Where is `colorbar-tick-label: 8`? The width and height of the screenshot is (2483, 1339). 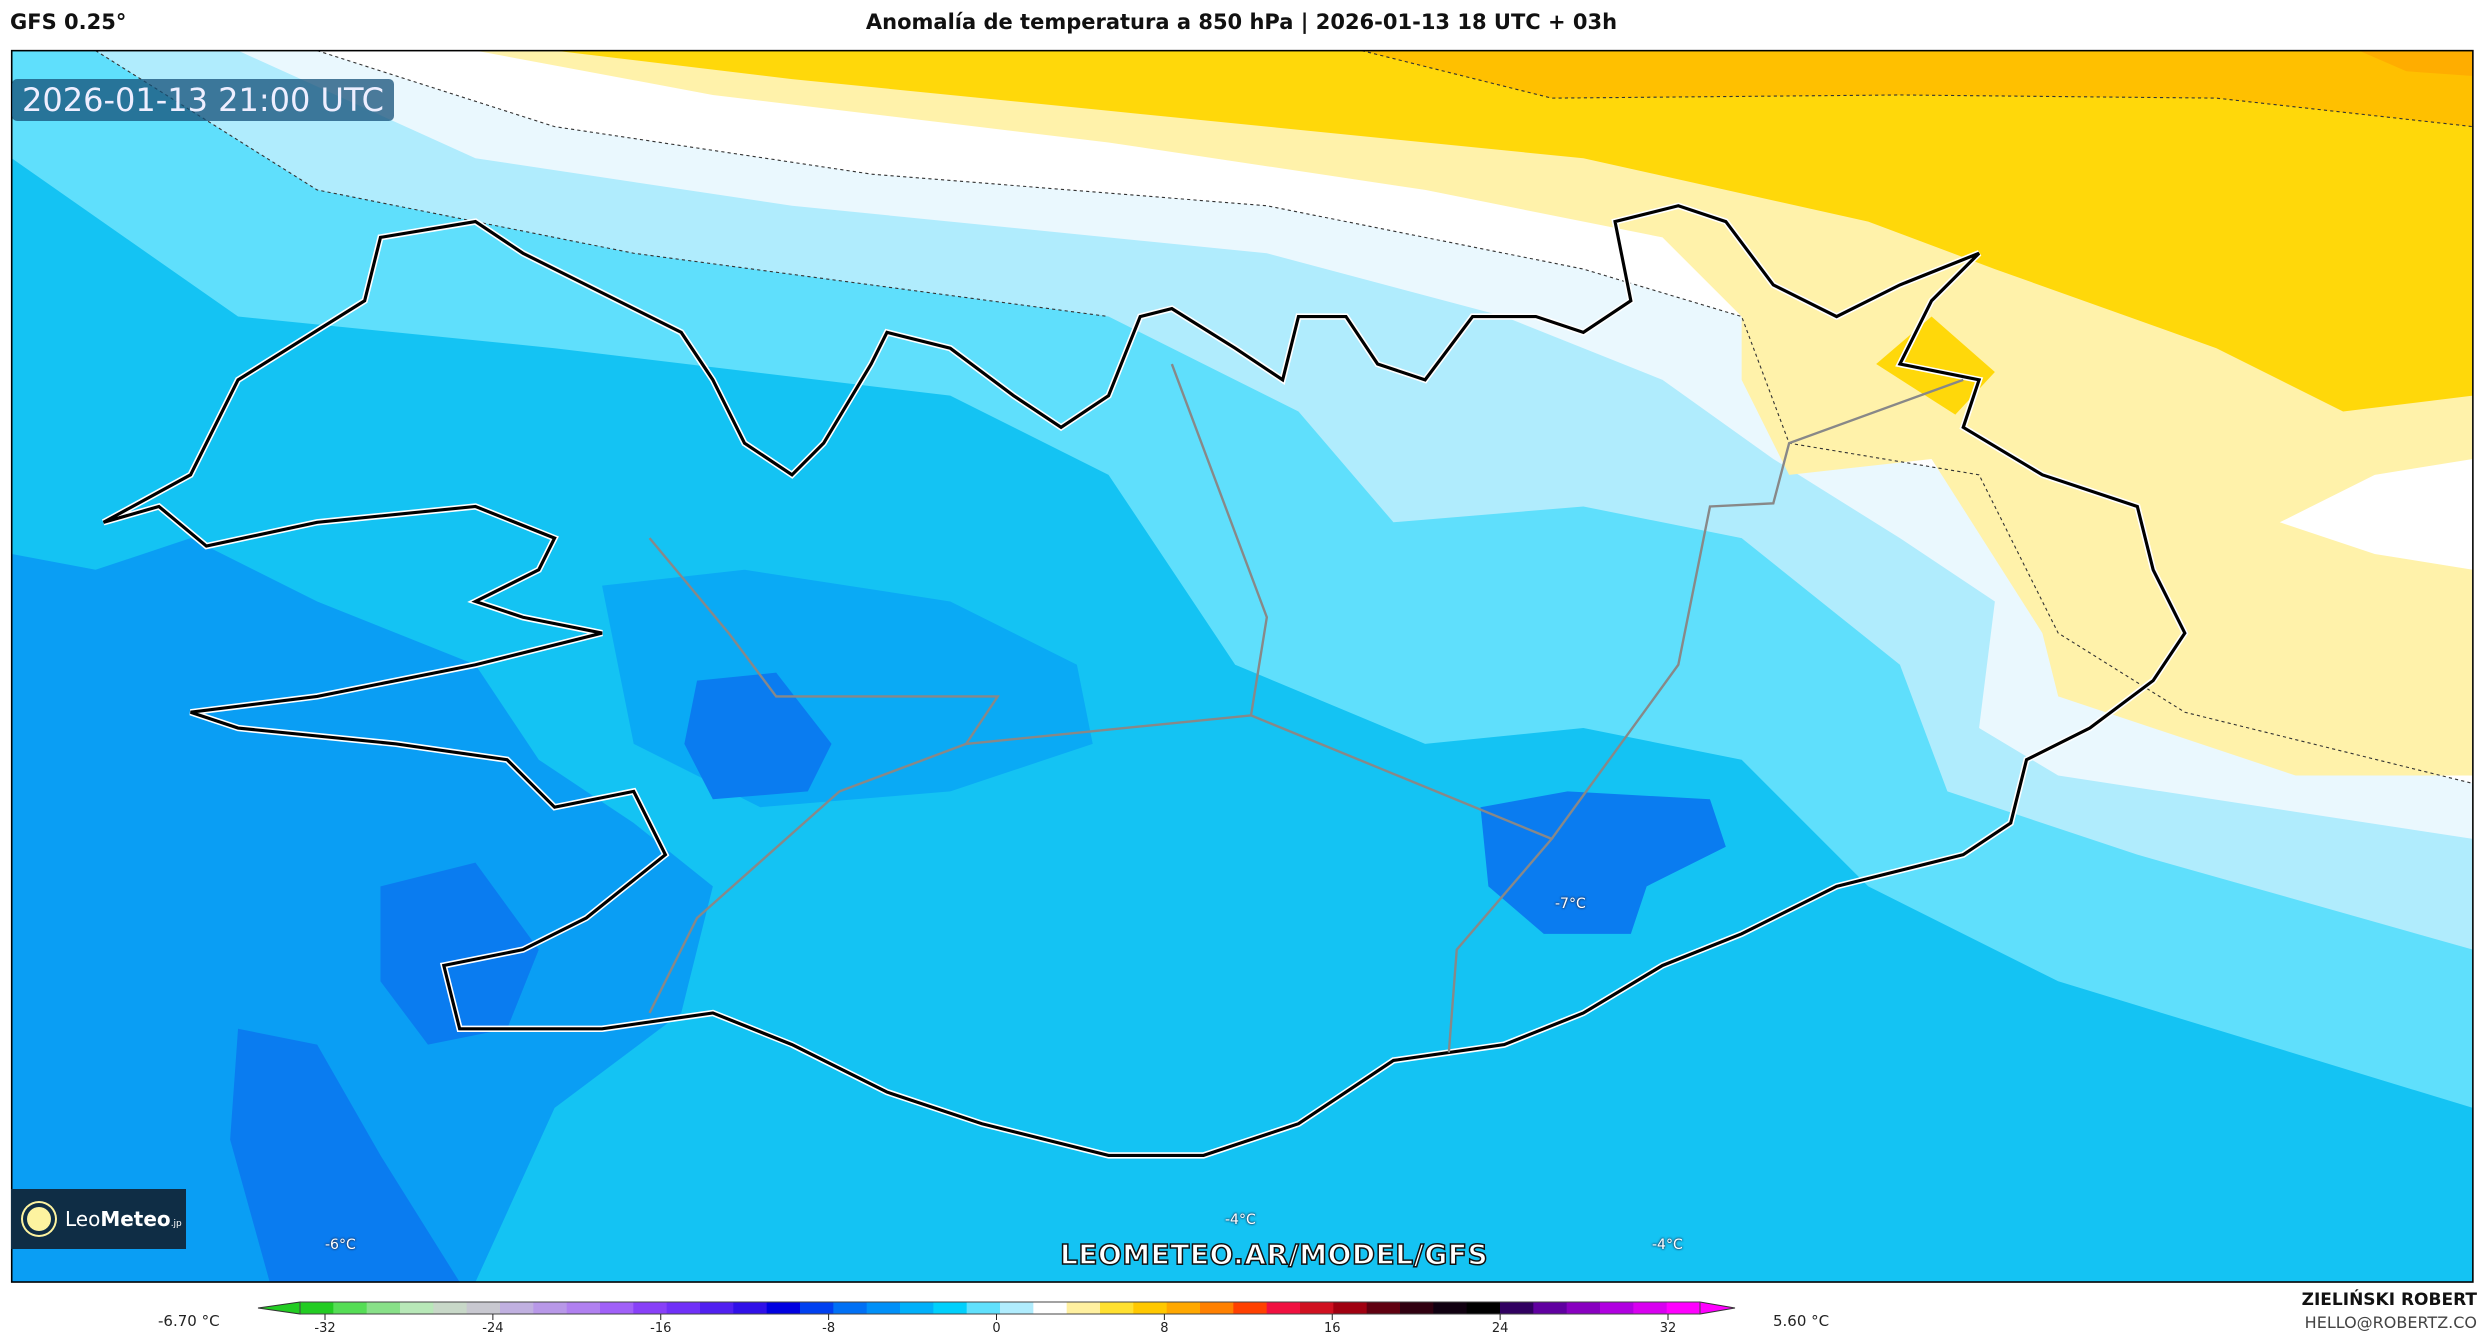 colorbar-tick-label: 8 is located at coordinates (1164, 1328).